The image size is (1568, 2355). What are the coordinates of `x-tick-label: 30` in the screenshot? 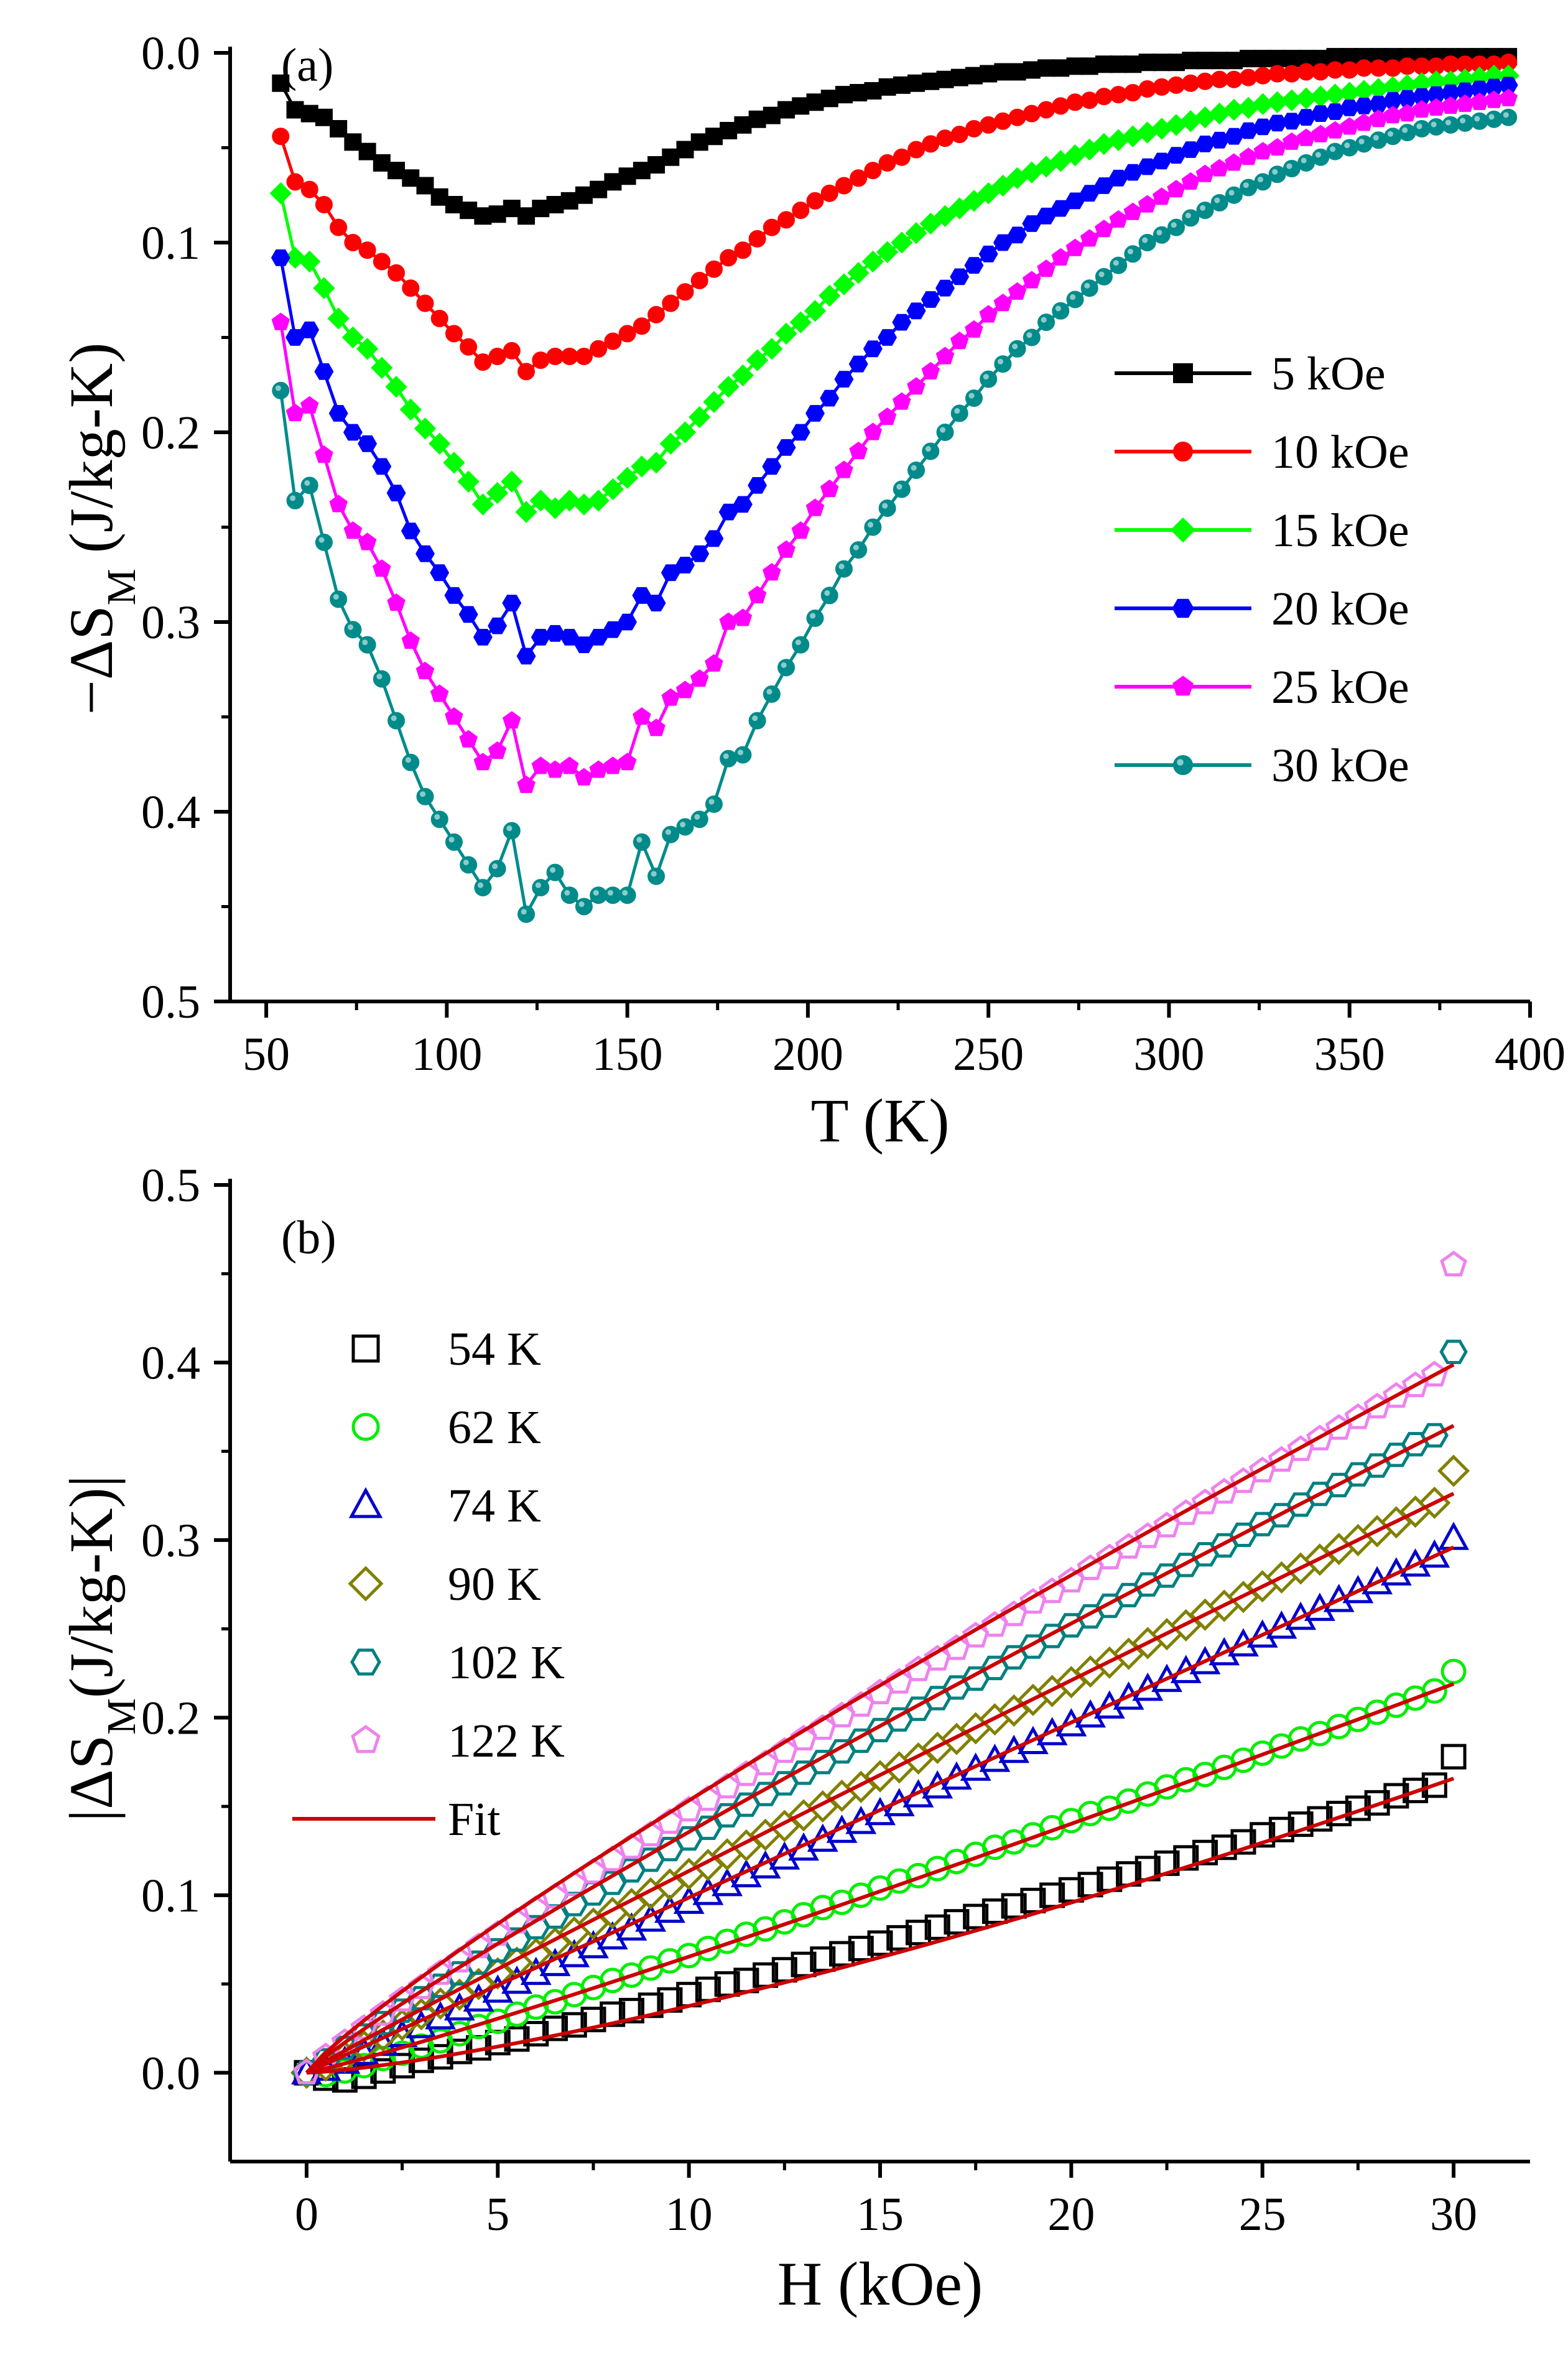 It's located at (1453, 2214).